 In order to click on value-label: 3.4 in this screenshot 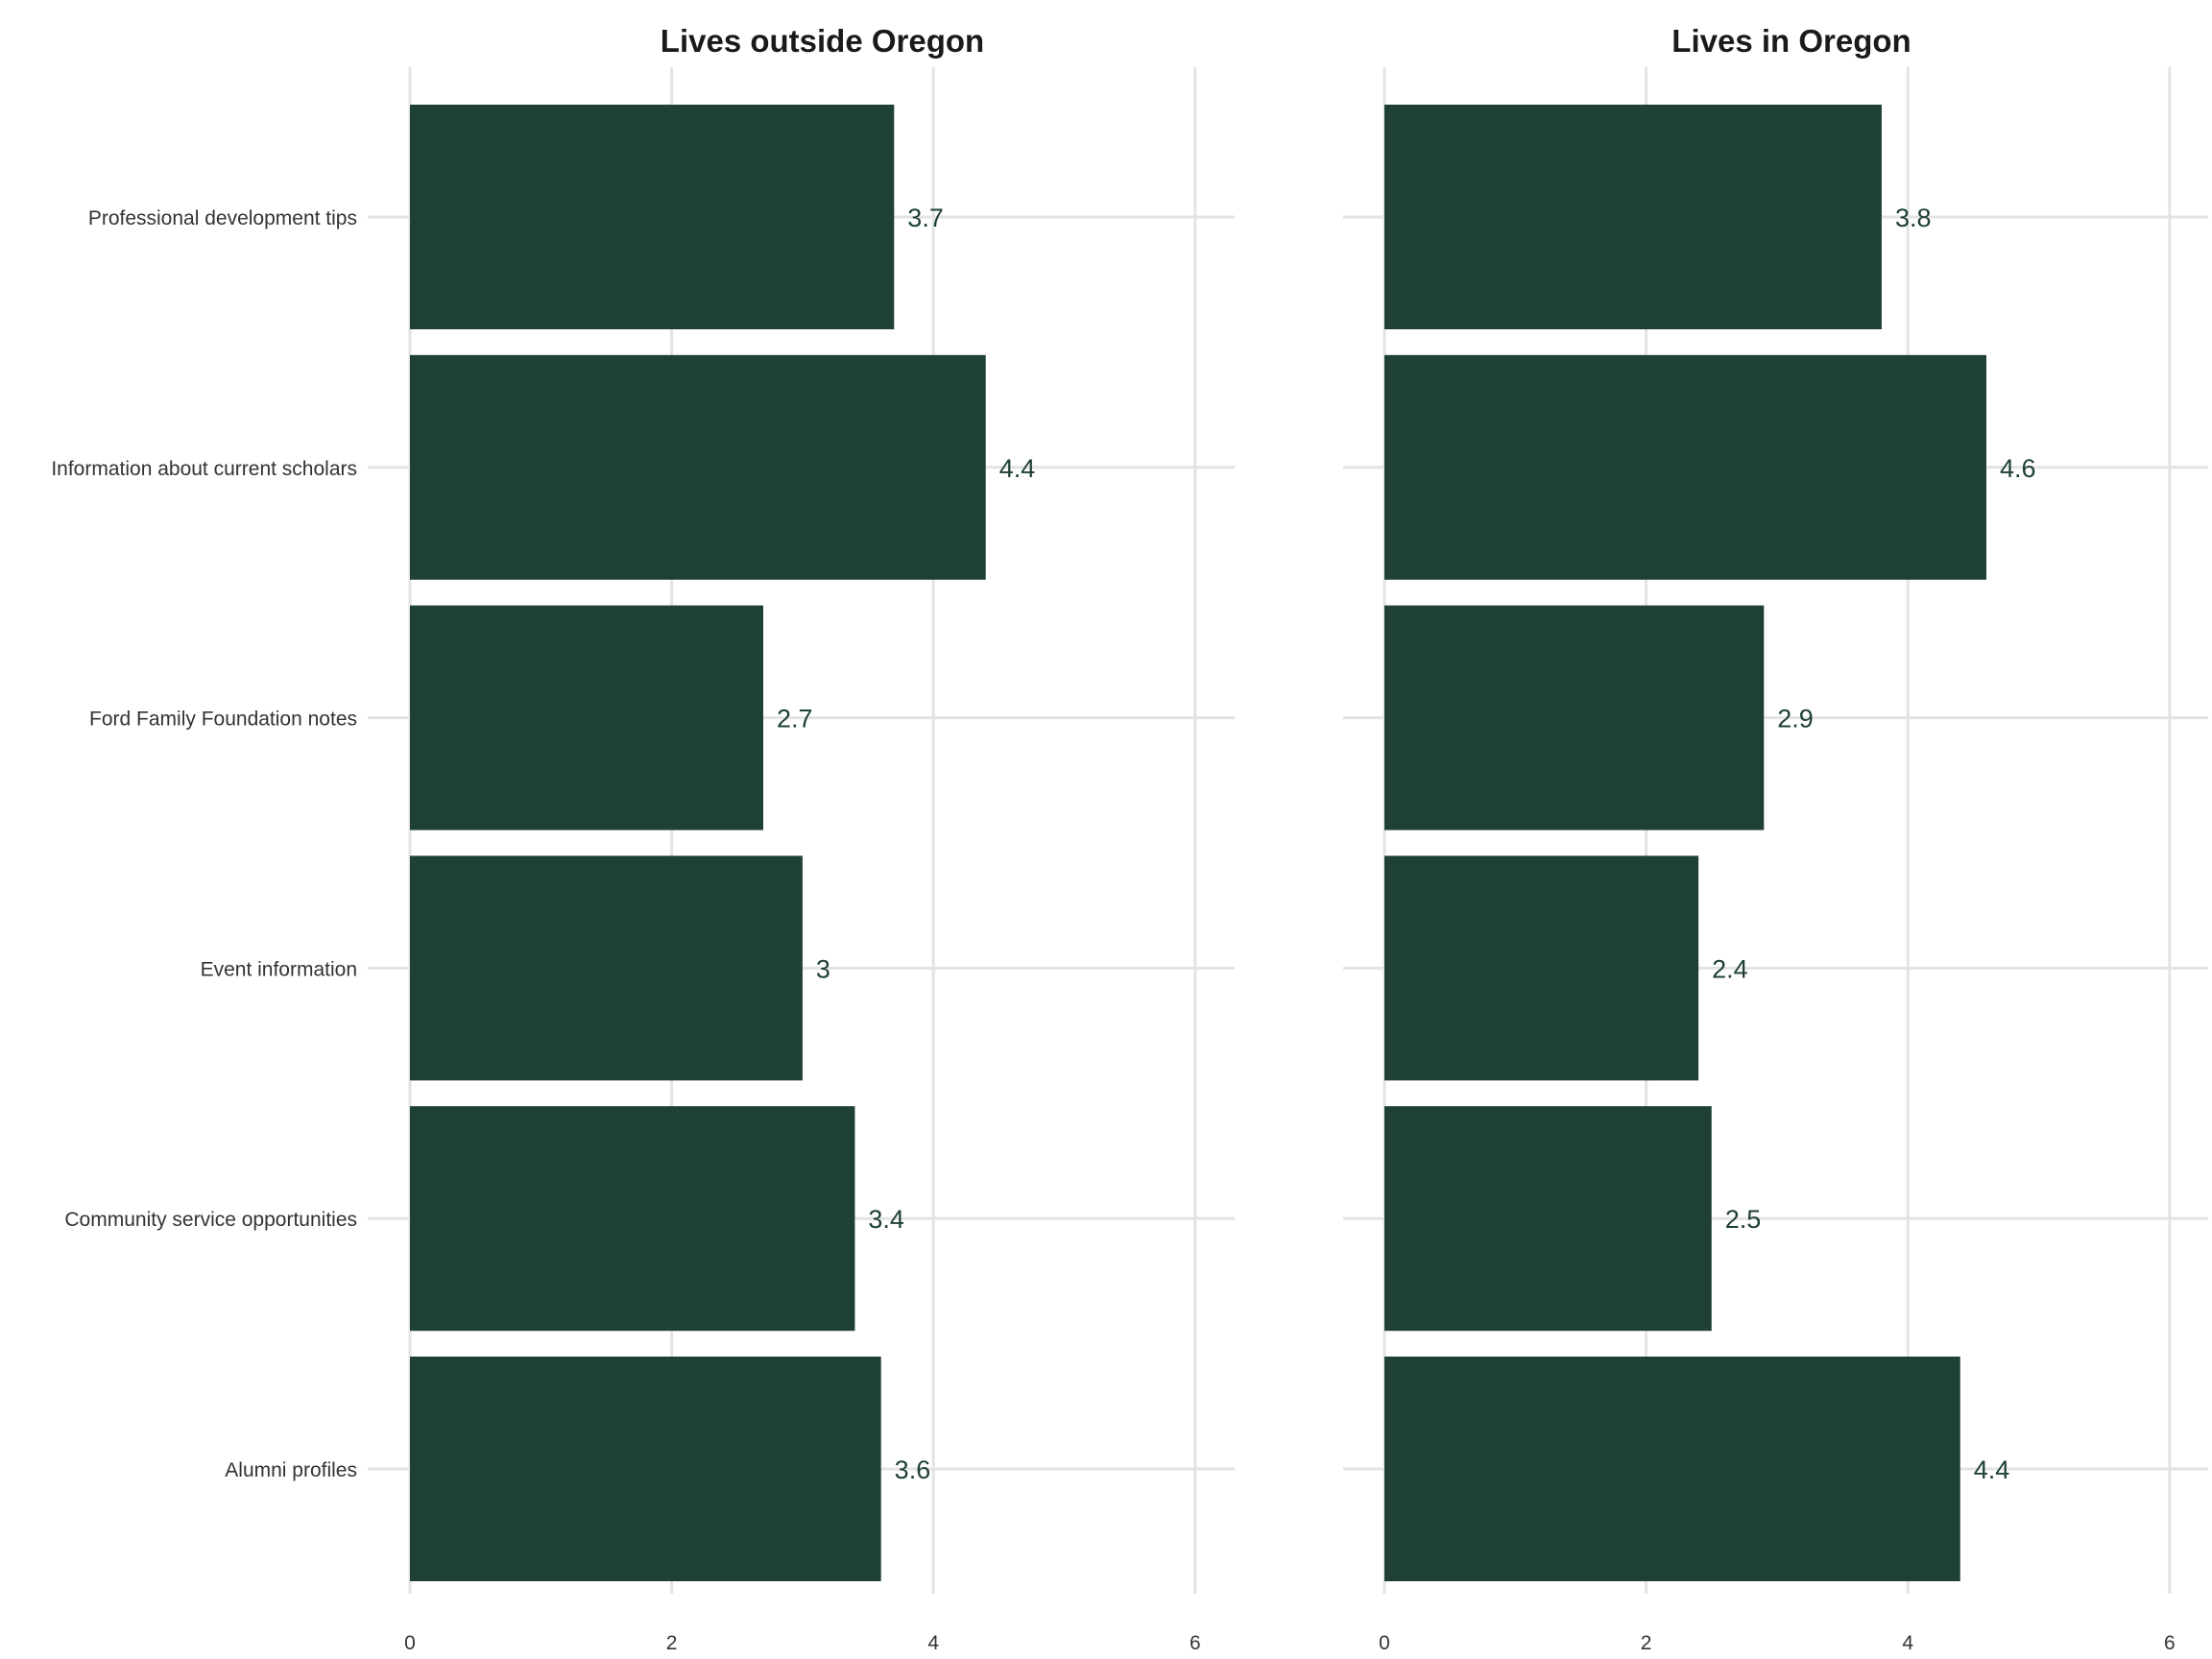, I will do `click(886, 1219)`.